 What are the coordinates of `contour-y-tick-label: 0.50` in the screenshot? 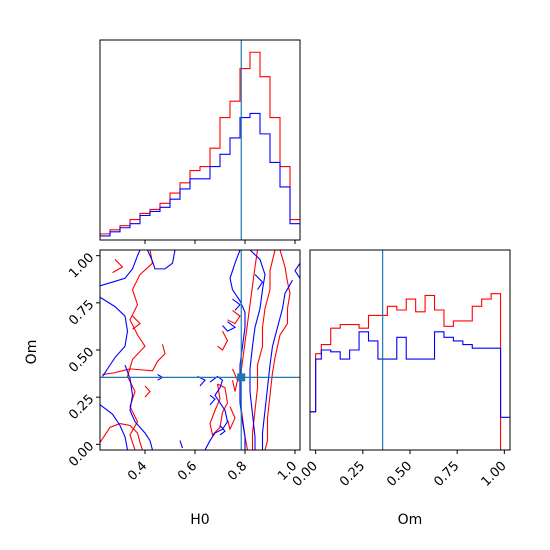 It's located at (81, 360).